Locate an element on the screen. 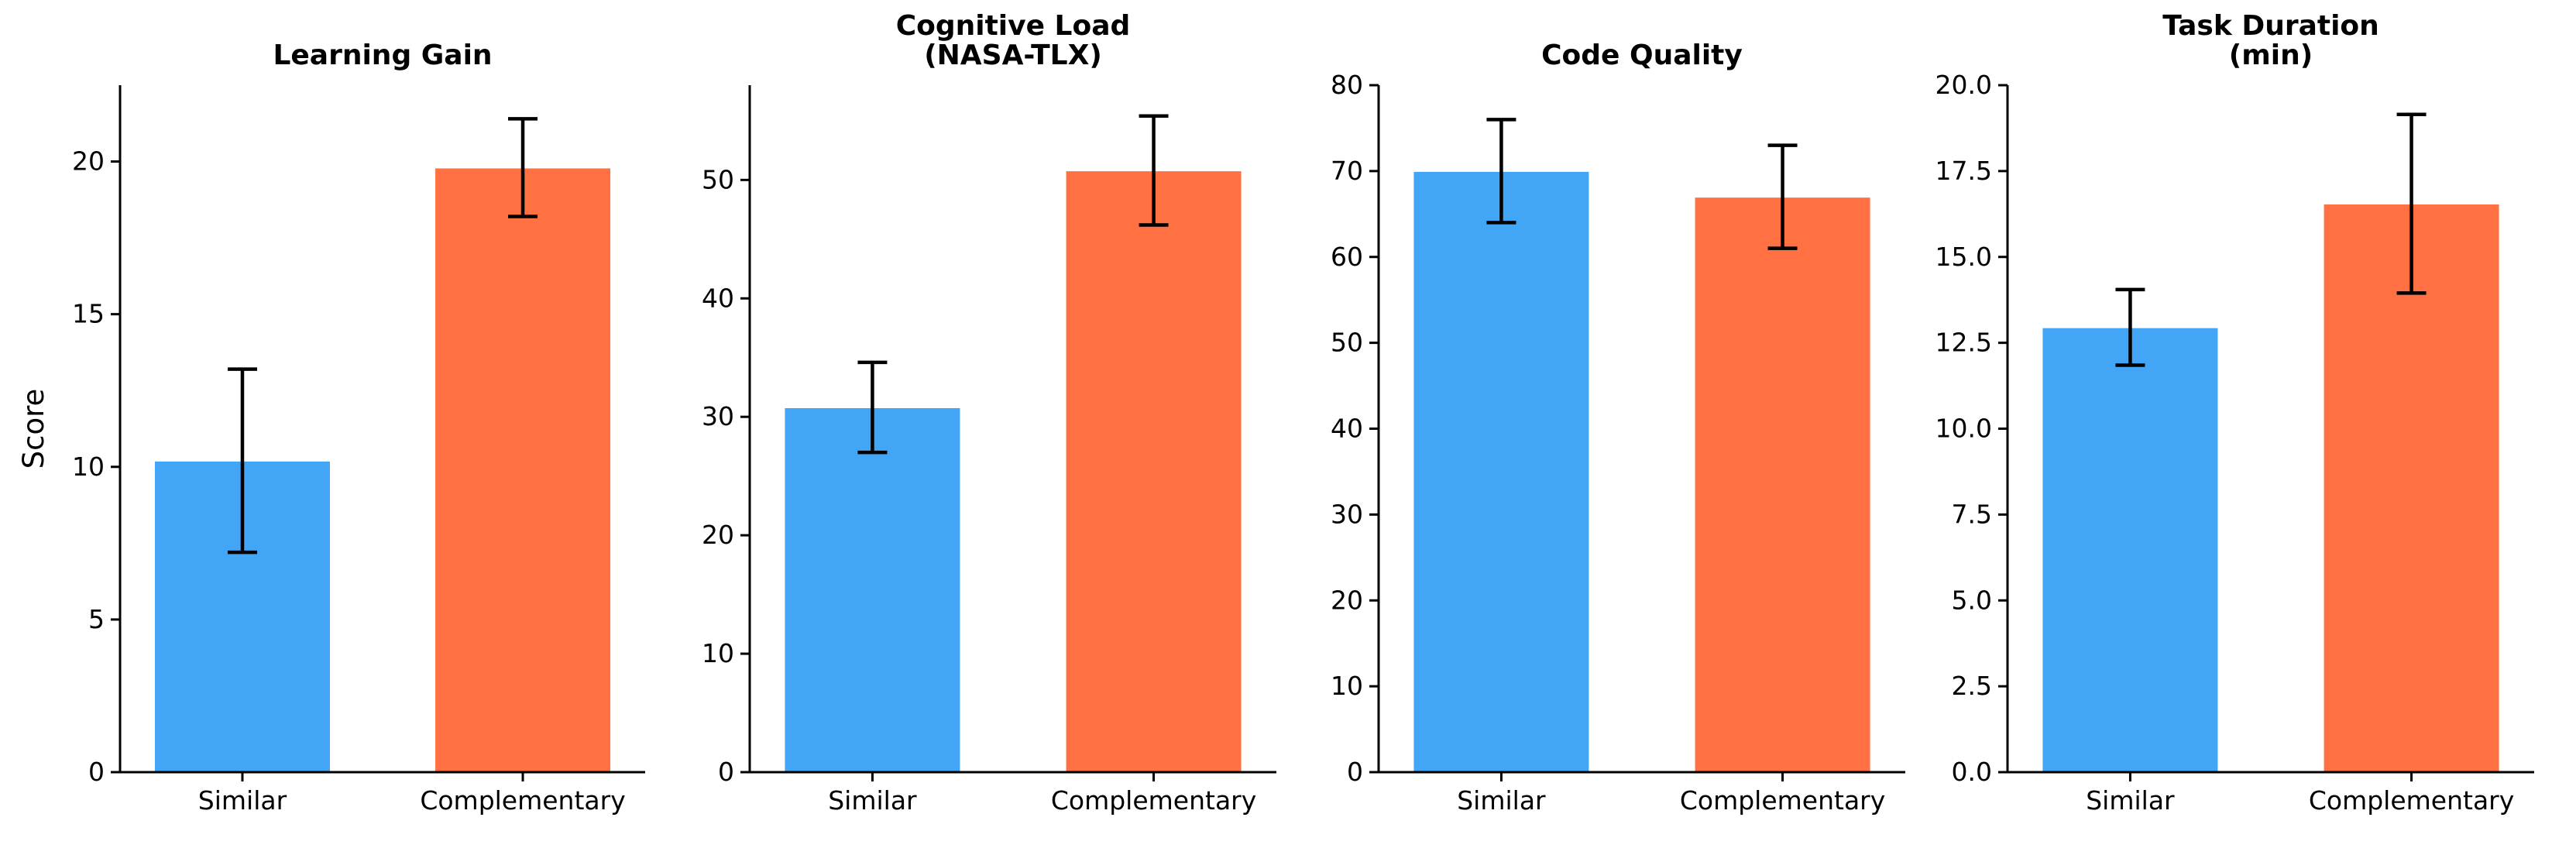  y-tick-label: 20.0 is located at coordinates (1963, 85).